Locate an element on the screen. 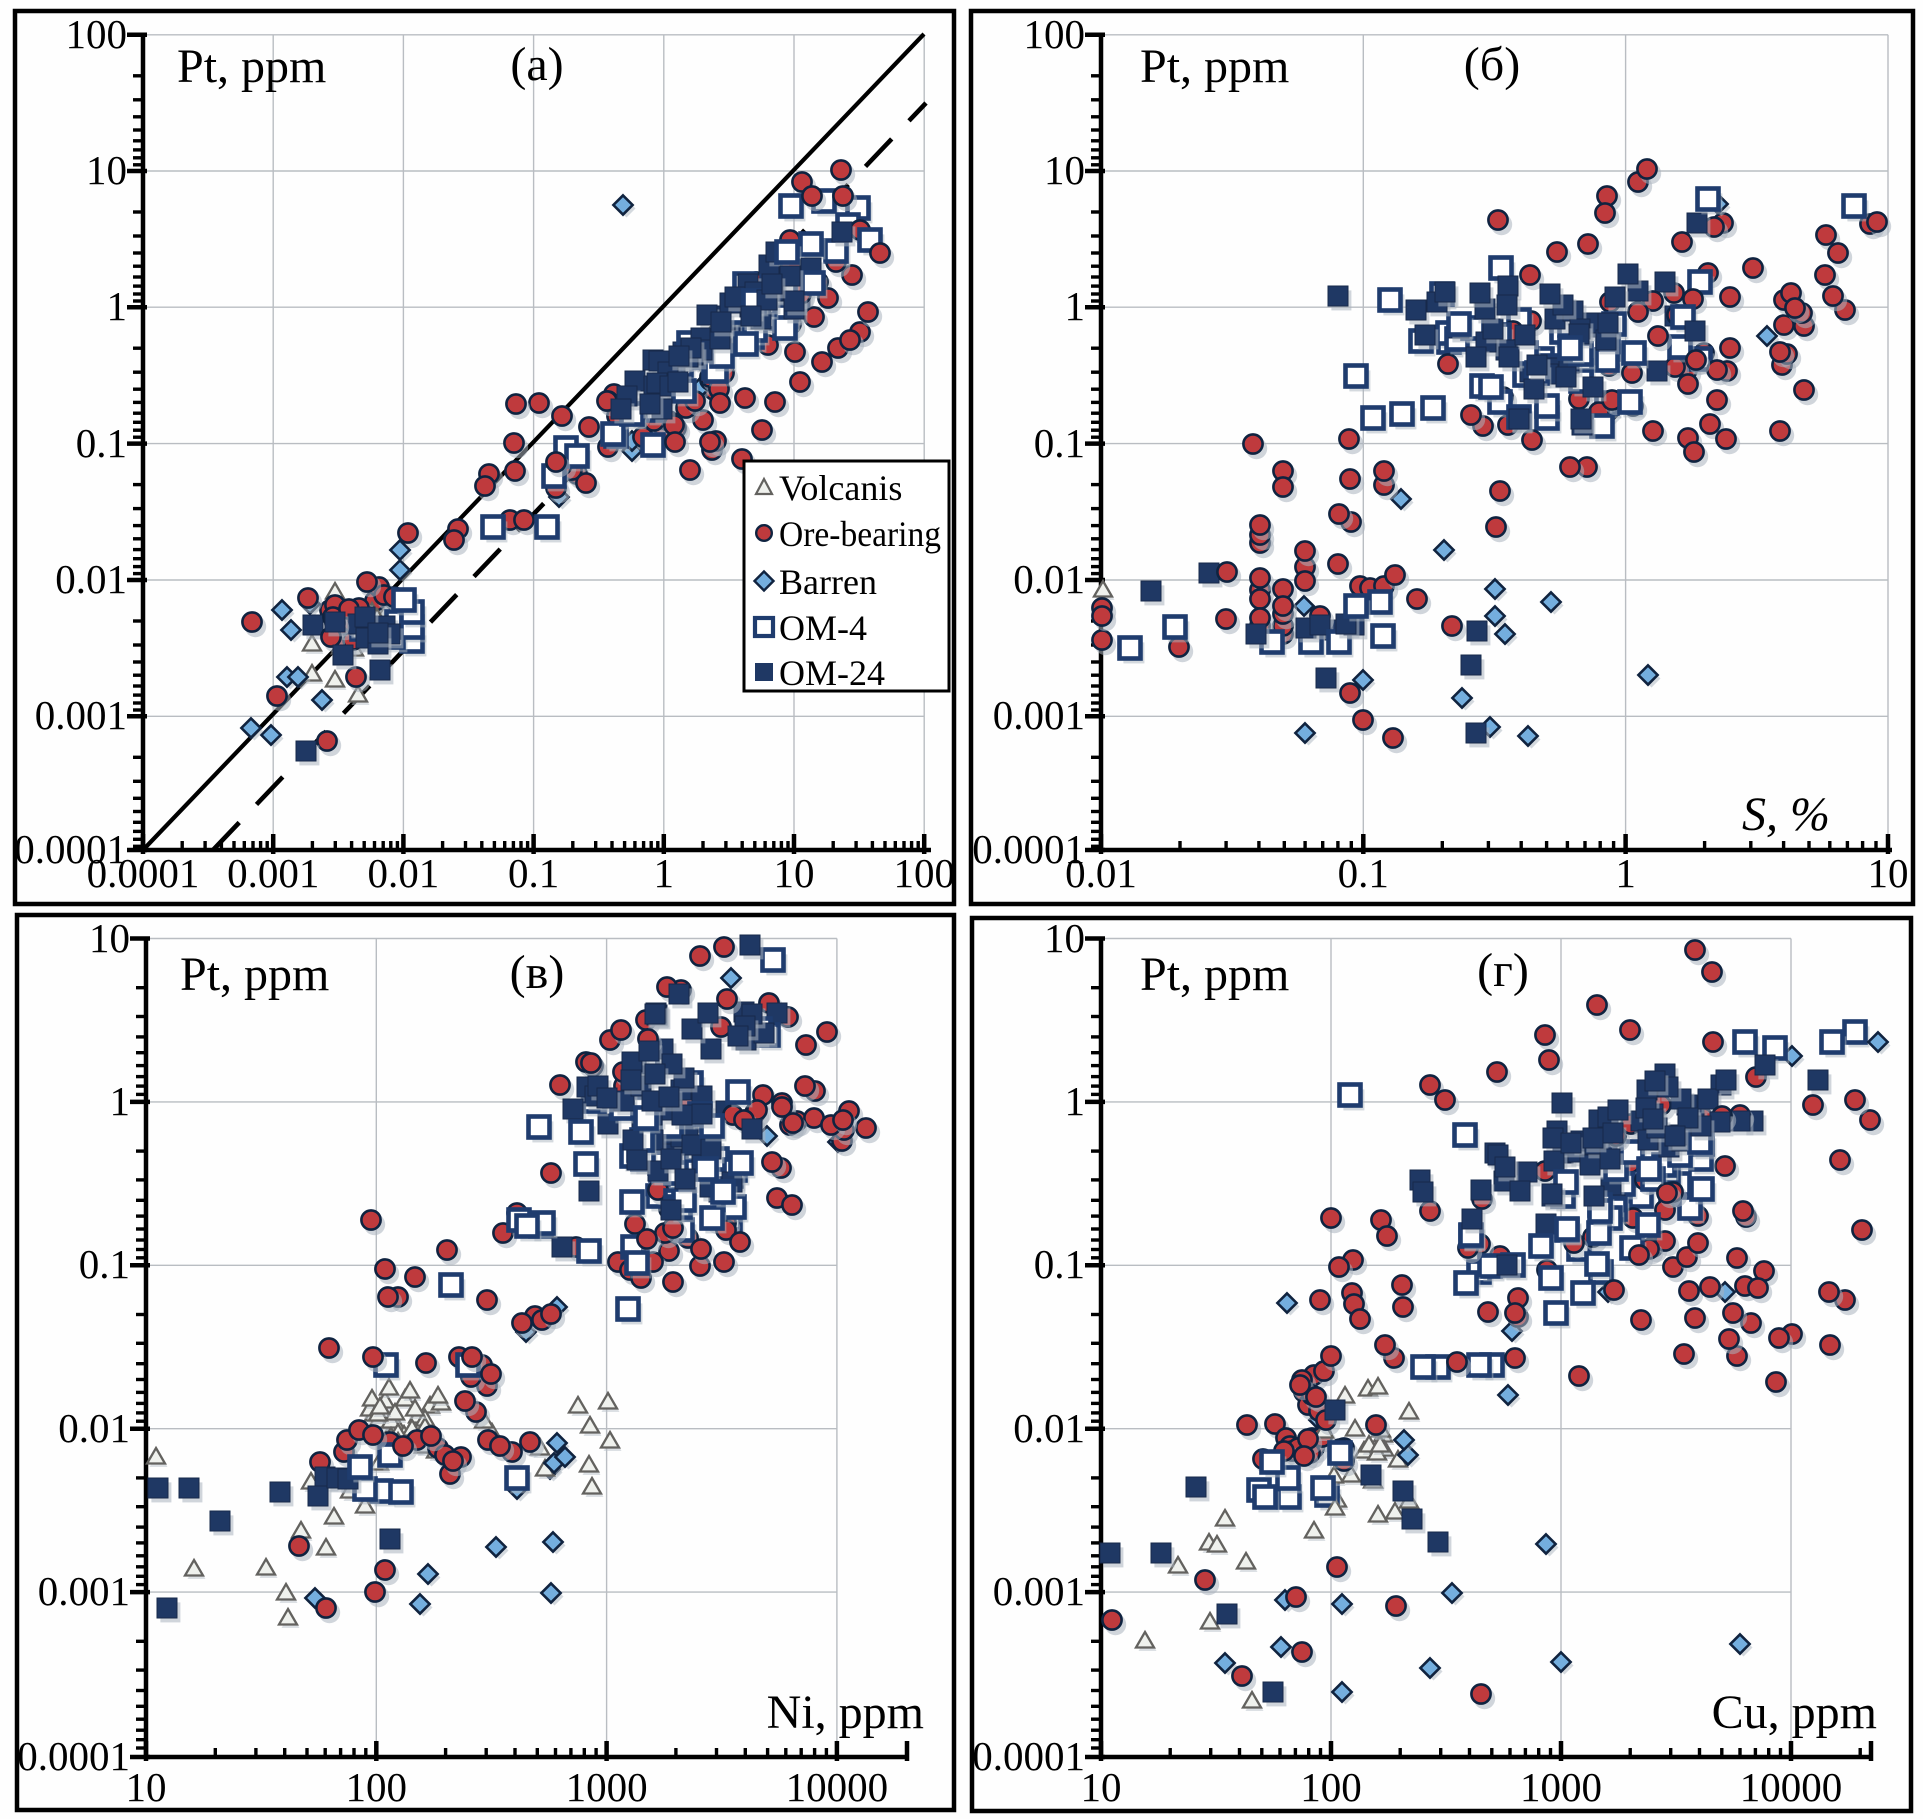 This screenshot has height=1819, width=1923. svg-text: Ore-bearing is located at coordinates (860, 534).